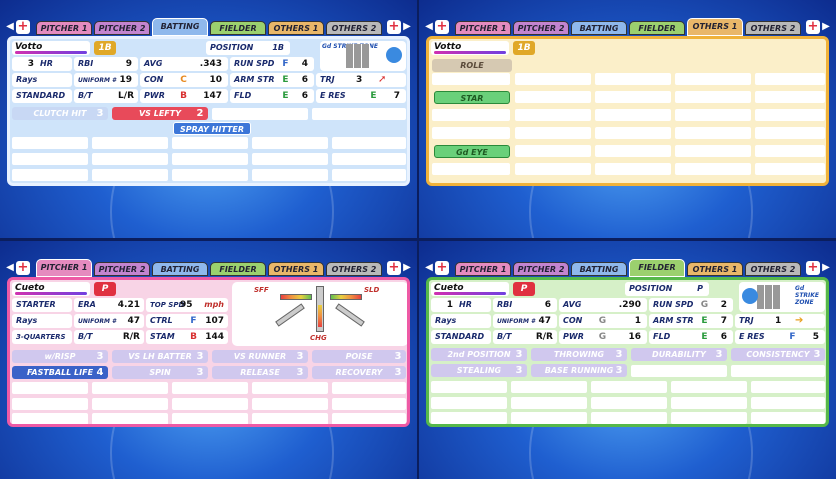 The image size is (836, 479). I want to click on skill-base-running: BASE RUNNING 3, so click(579, 370).